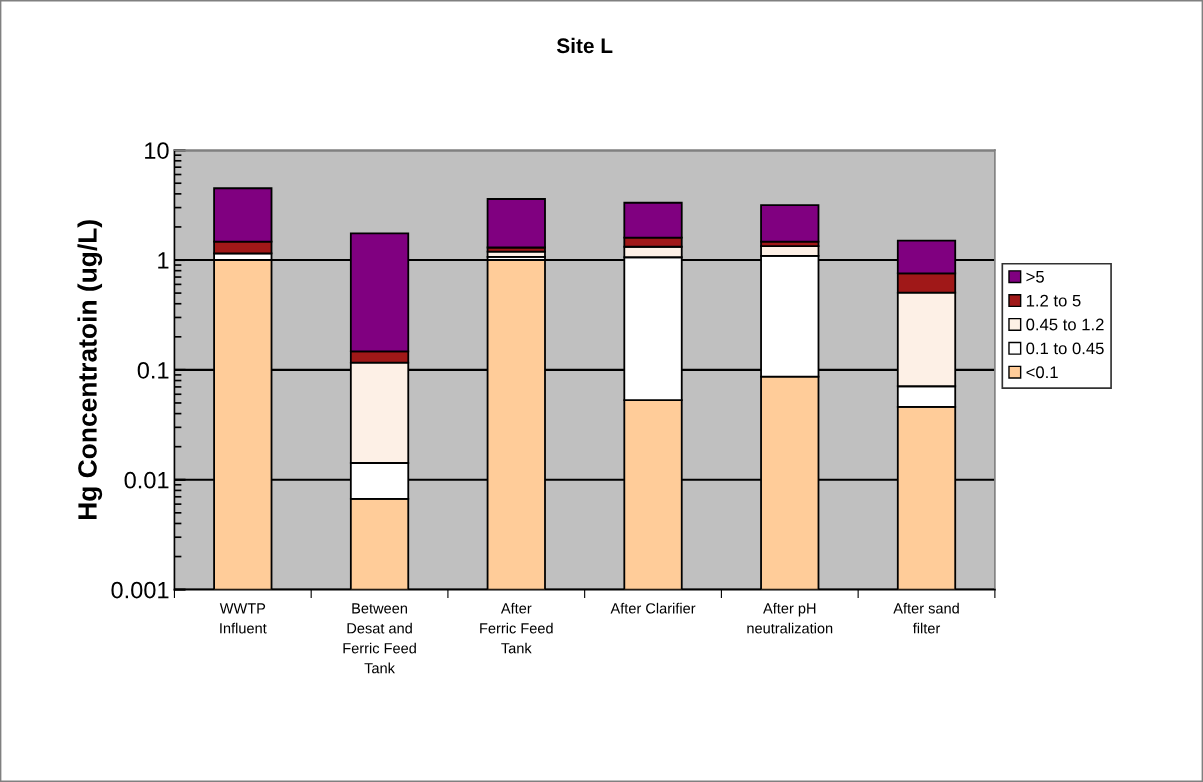 The width and height of the screenshot is (1203, 782). I want to click on x-tick-label: After Clarifier, so click(653, 608).